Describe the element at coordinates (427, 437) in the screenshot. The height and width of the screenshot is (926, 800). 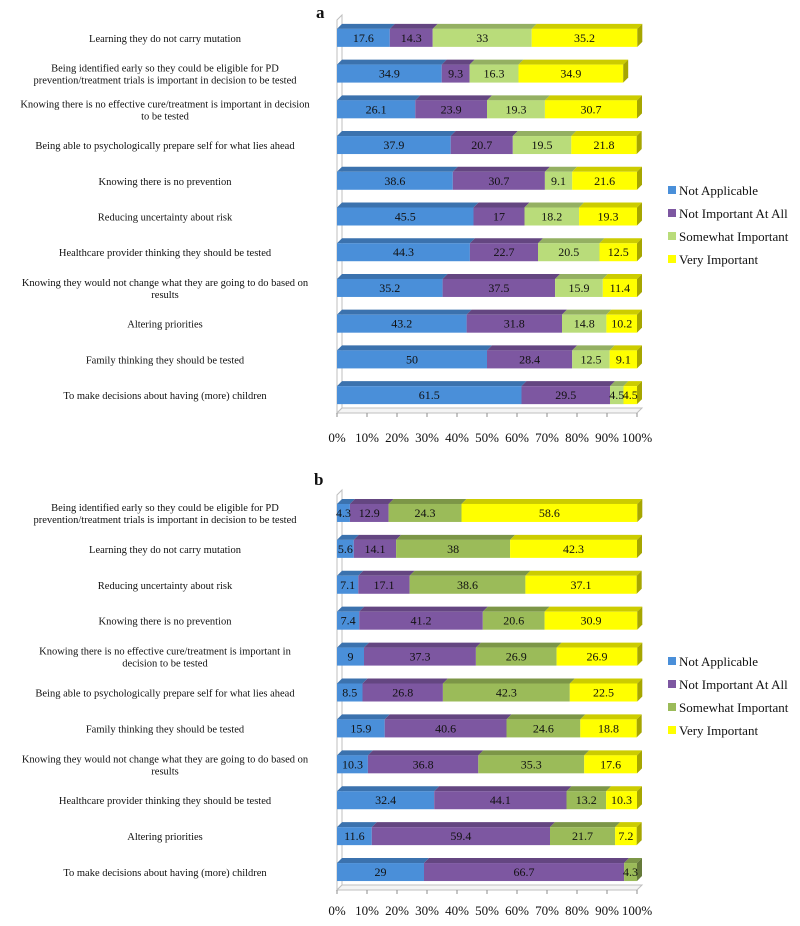
I see `x-tick-label: 30%` at that location.